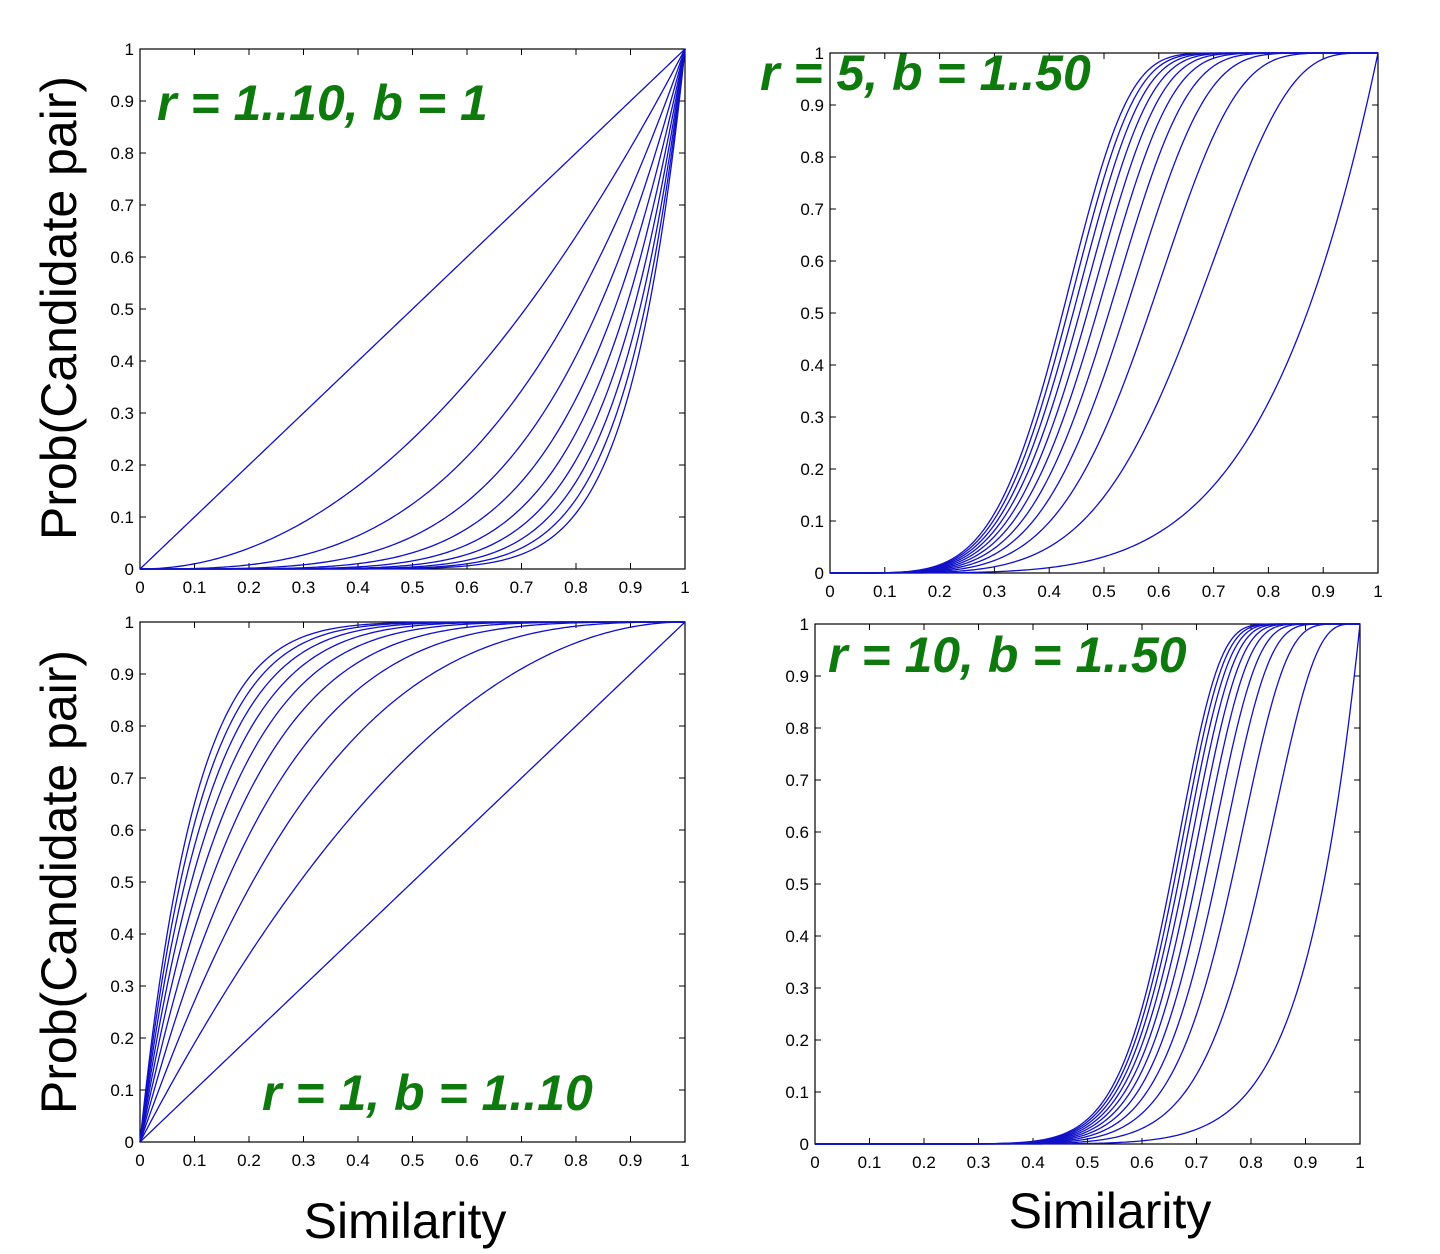 This screenshot has width=1440, height=1254. Describe the element at coordinates (59, 882) in the screenshot. I see `y-axis-label-bottom: Prob(Candidate pair)` at that location.